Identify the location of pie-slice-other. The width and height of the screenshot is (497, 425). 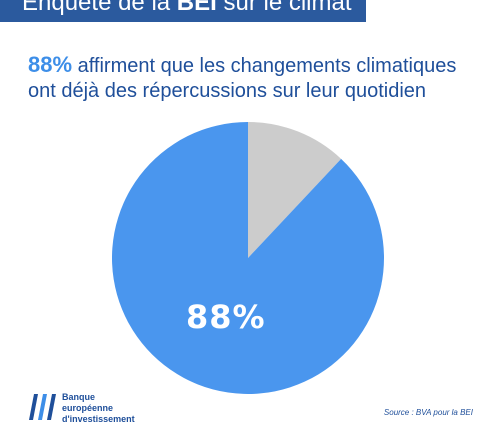
(295, 190).